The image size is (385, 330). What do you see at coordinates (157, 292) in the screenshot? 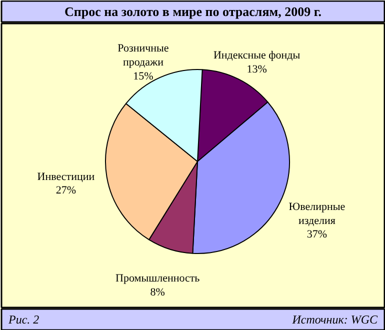
I see `data-label: 8%` at bounding box center [157, 292].